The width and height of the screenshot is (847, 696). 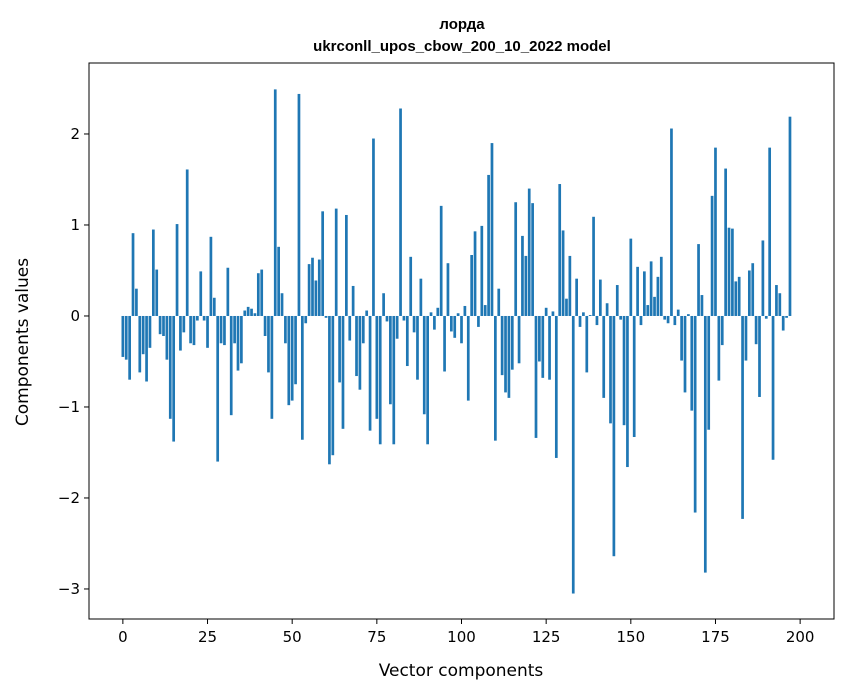 What do you see at coordinates (73, 361) in the screenshot?
I see `y-axis-ticks: −3 −2 −1 0 1 2` at bounding box center [73, 361].